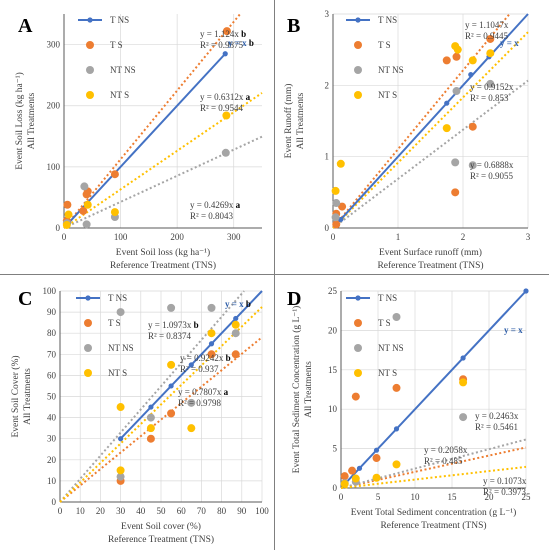  What do you see at coordinates (446, 450) in the screenshot?
I see `equation-label: y = 0.2058x` at bounding box center [446, 450].